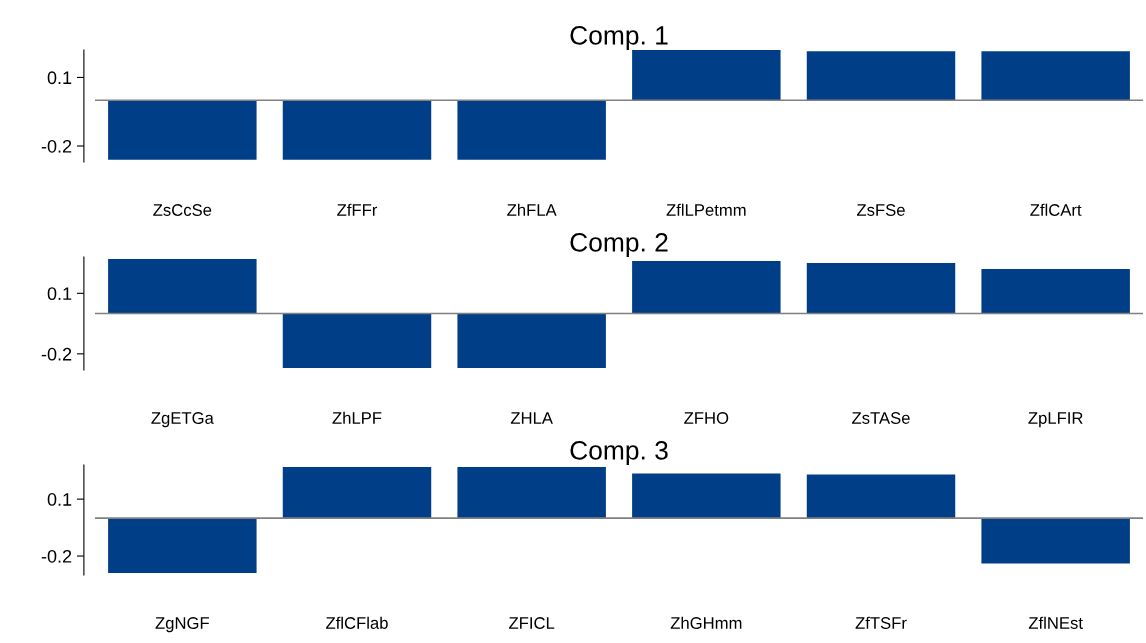 The image size is (1146, 643). I want to click on x-tick-label: ZflCArt, so click(1056, 209).